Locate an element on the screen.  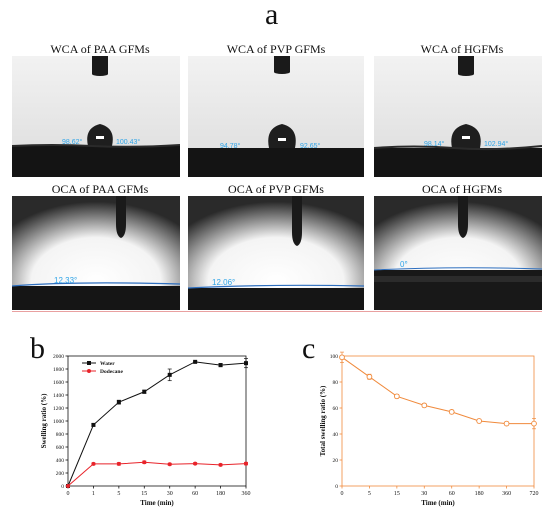
chart-b-xtick-label: 0 is located at coordinates (68, 494).